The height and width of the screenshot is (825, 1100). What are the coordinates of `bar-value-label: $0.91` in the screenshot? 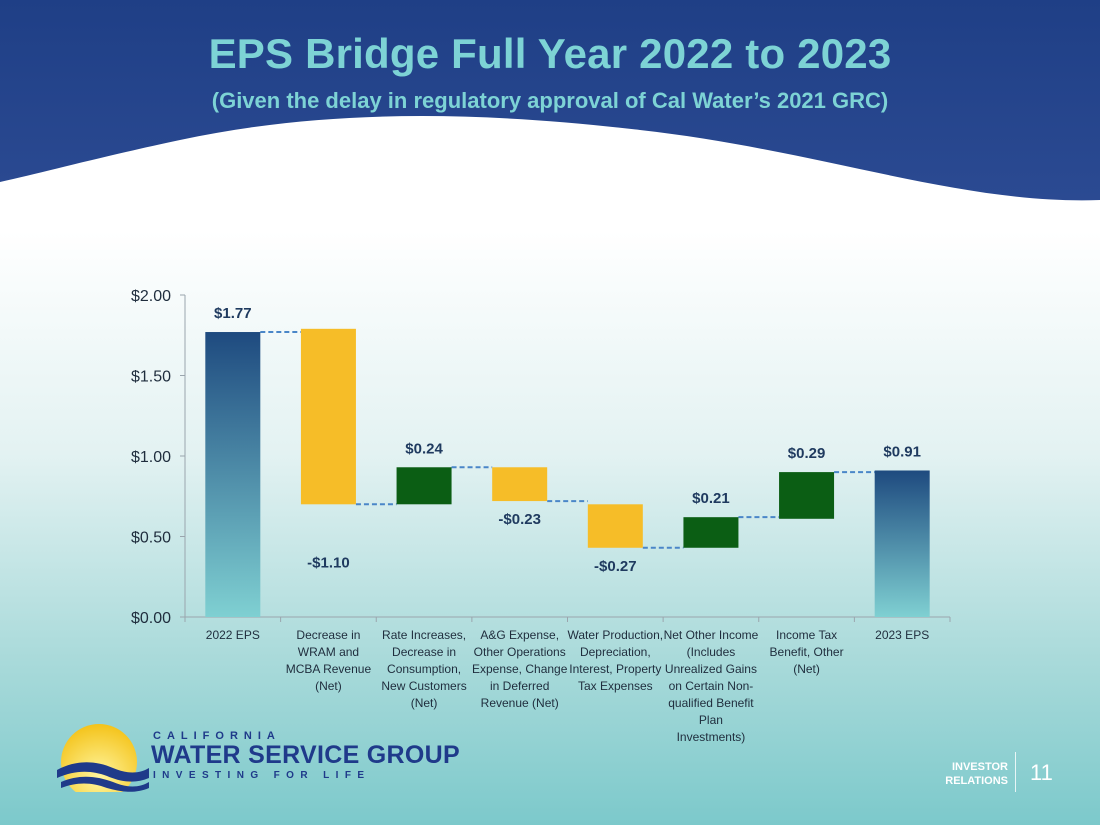 It's located at (902, 451).